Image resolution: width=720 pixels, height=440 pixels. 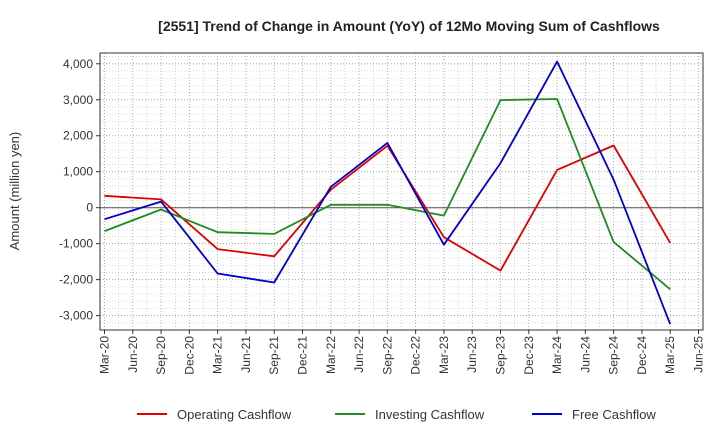 What do you see at coordinates (557, 355) in the screenshot?
I see `x-tick-label: Mar-24` at bounding box center [557, 355].